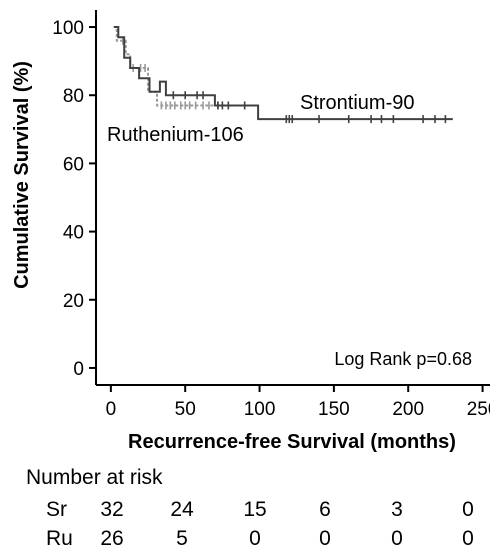 This screenshot has height=551, width=490. What do you see at coordinates (260, 409) in the screenshot?
I see `x-tick-label: 100` at bounding box center [260, 409].